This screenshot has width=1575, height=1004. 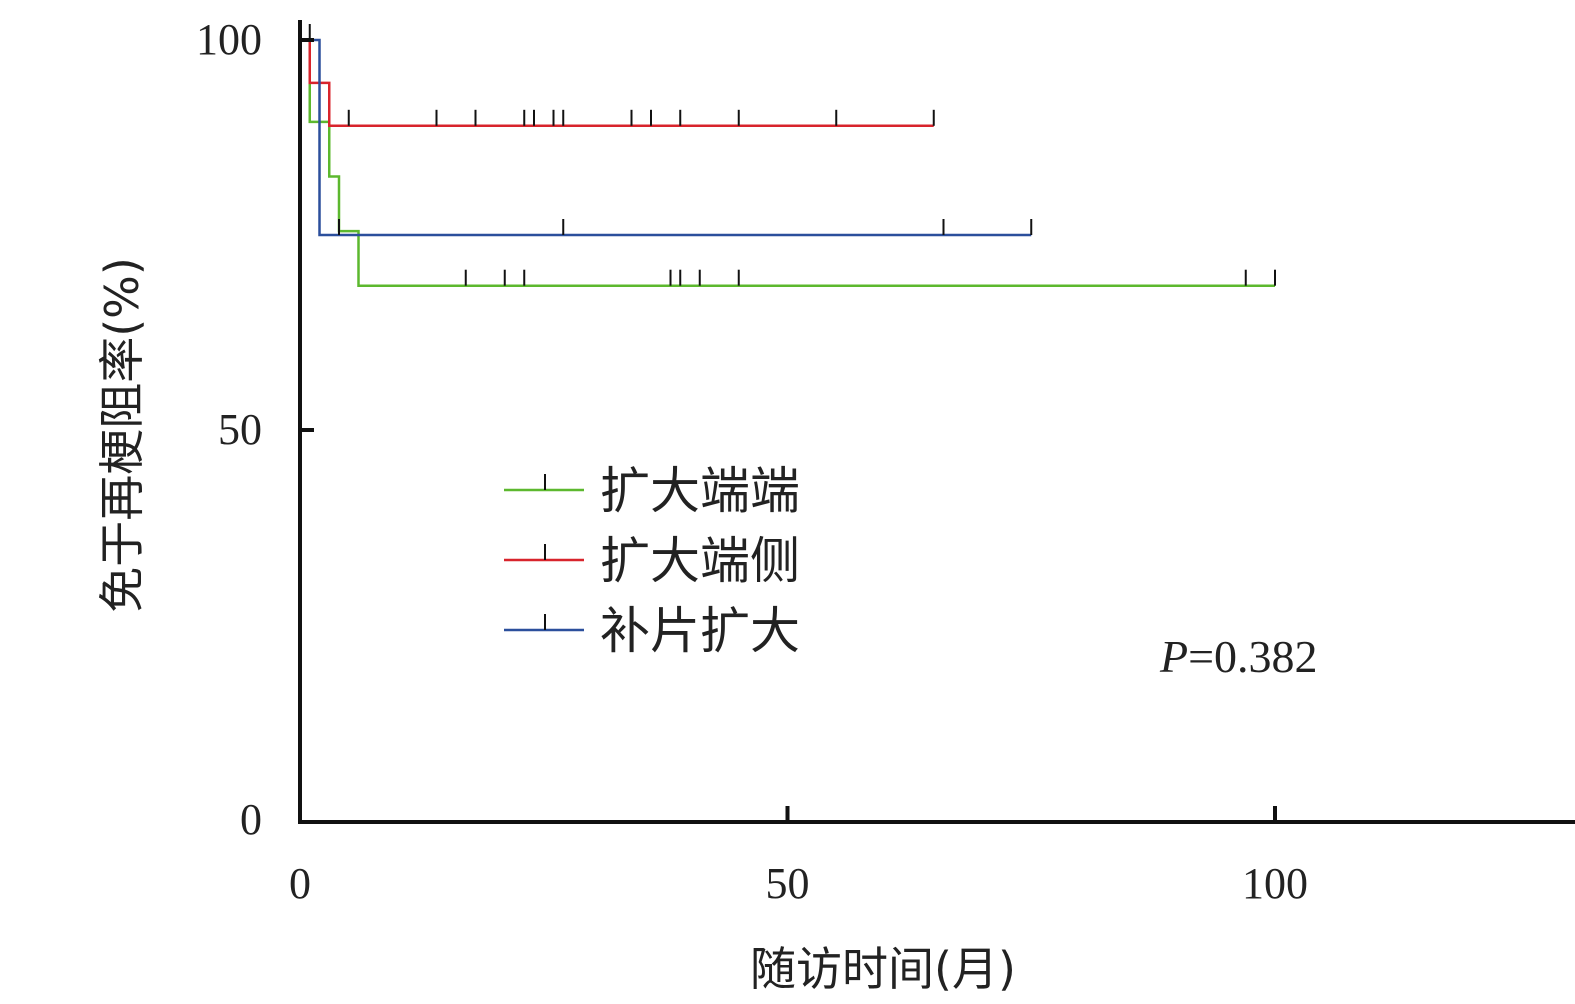 What do you see at coordinates (883, 969) in the screenshot?
I see `x-axis-title: 随访时间(月)` at bounding box center [883, 969].